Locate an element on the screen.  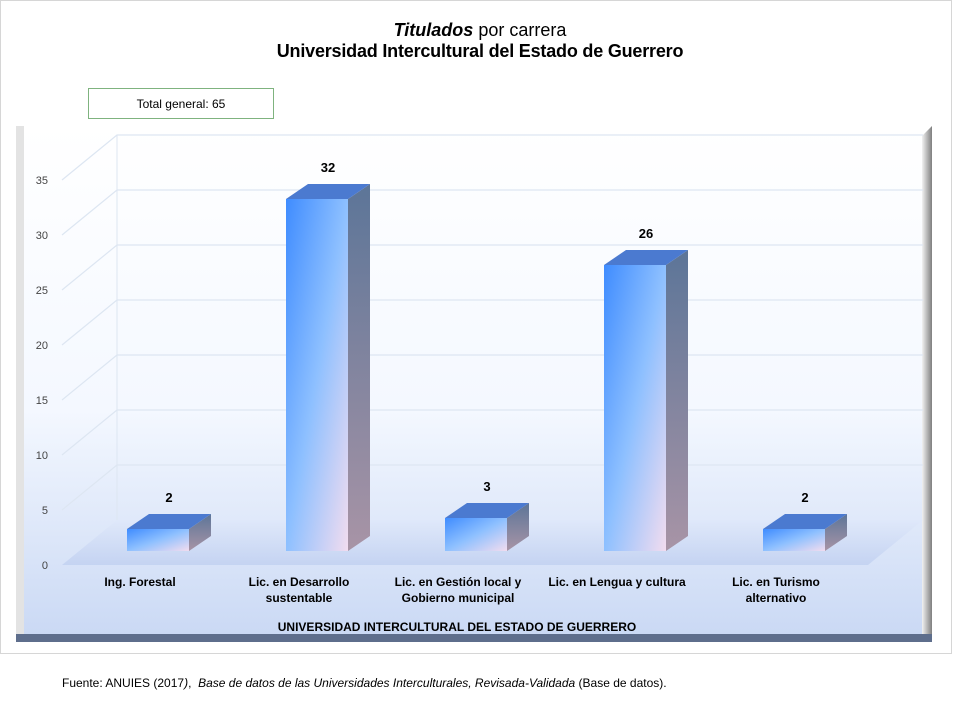
source-mid: , is located at coordinates (193, 683).